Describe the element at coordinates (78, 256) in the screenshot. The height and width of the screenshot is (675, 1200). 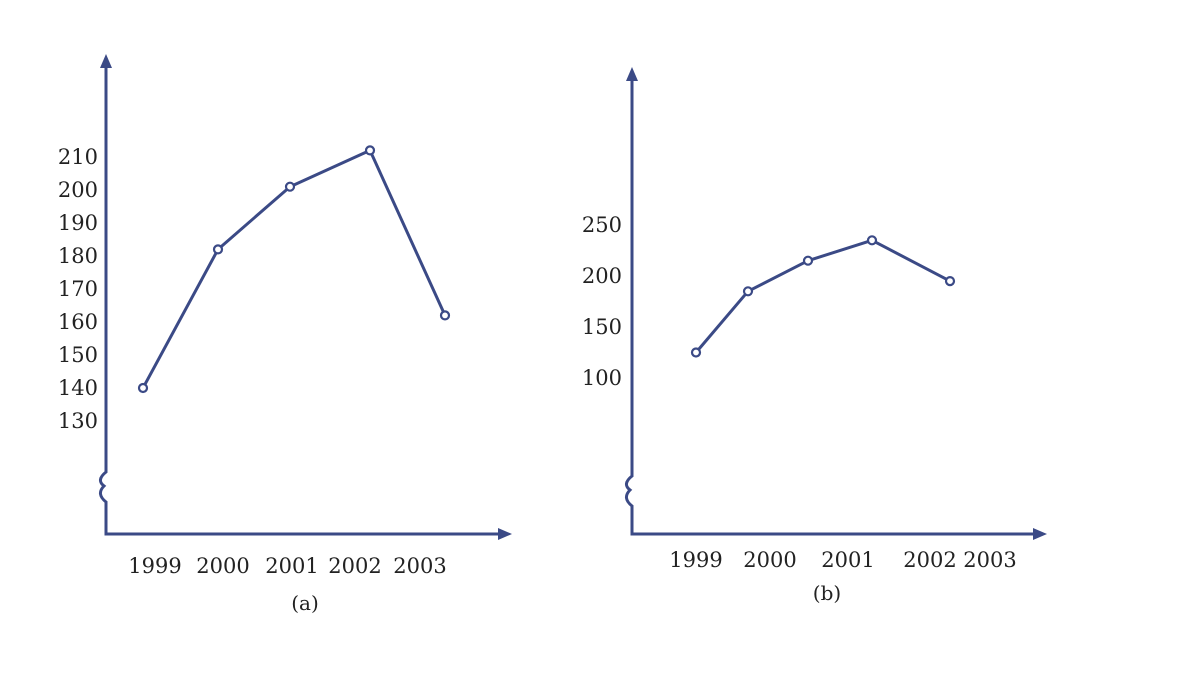
I see `chart-a-y-tick: 180` at that location.